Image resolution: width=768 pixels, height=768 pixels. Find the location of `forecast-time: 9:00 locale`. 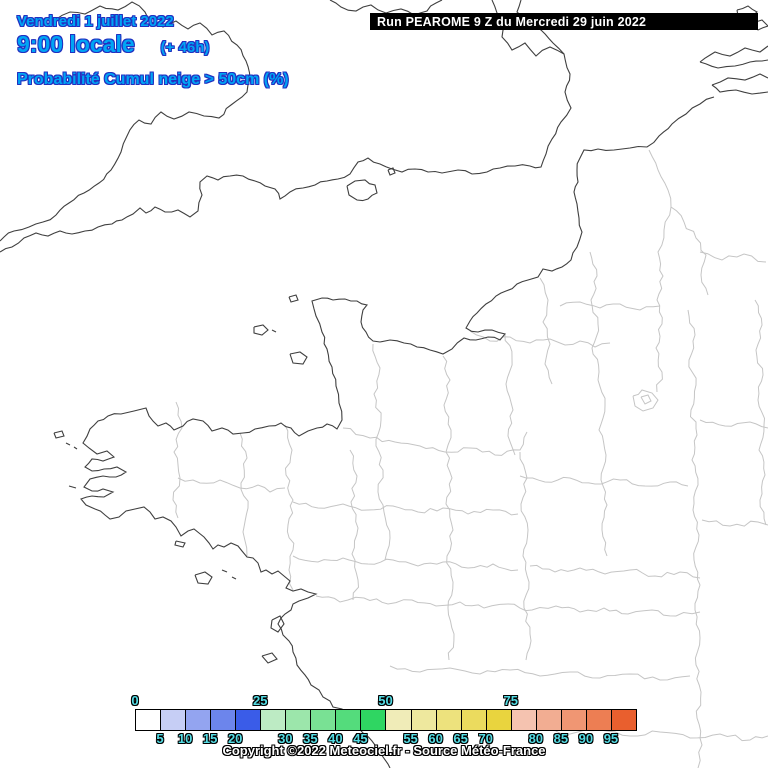

forecast-time: 9:00 locale is located at coordinates (76, 44).